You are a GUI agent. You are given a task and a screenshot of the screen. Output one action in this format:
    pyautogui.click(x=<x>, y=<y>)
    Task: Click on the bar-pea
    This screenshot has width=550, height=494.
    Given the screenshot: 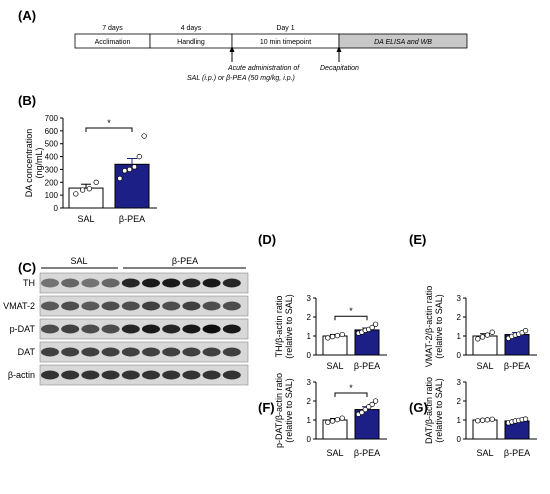 What is the action you would take?
    pyautogui.click(x=132, y=186)
    